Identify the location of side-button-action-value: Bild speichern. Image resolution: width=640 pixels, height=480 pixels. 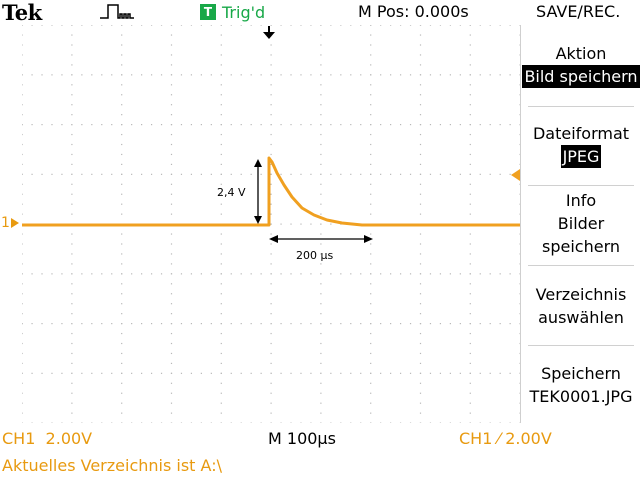
(581, 76).